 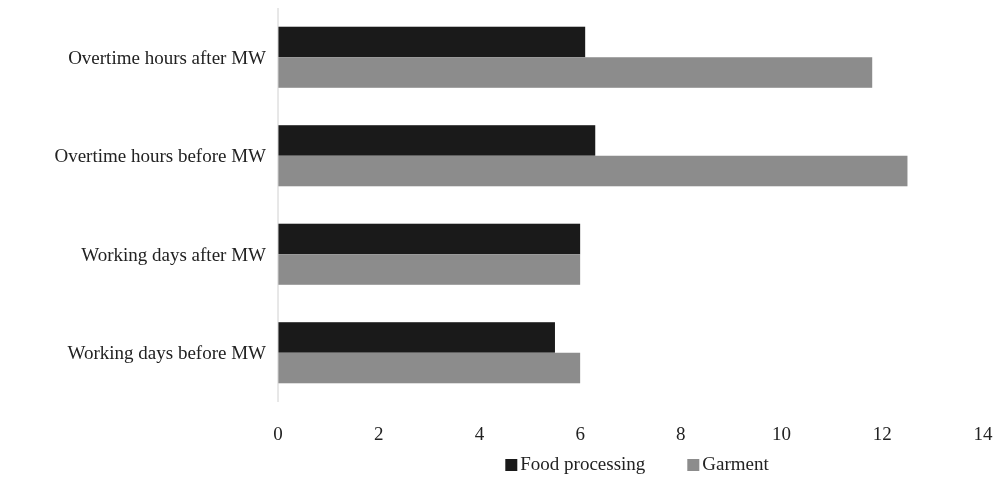 I want to click on y-tick-label: Working days before MW, so click(x=167, y=353).